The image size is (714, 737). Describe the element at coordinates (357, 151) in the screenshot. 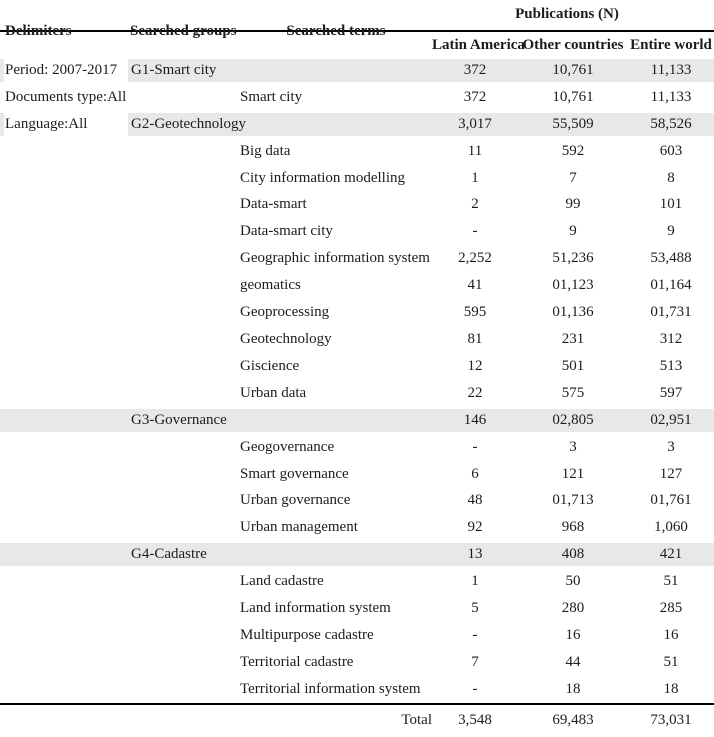

I see `table-row: Big data 11 592 603` at that location.